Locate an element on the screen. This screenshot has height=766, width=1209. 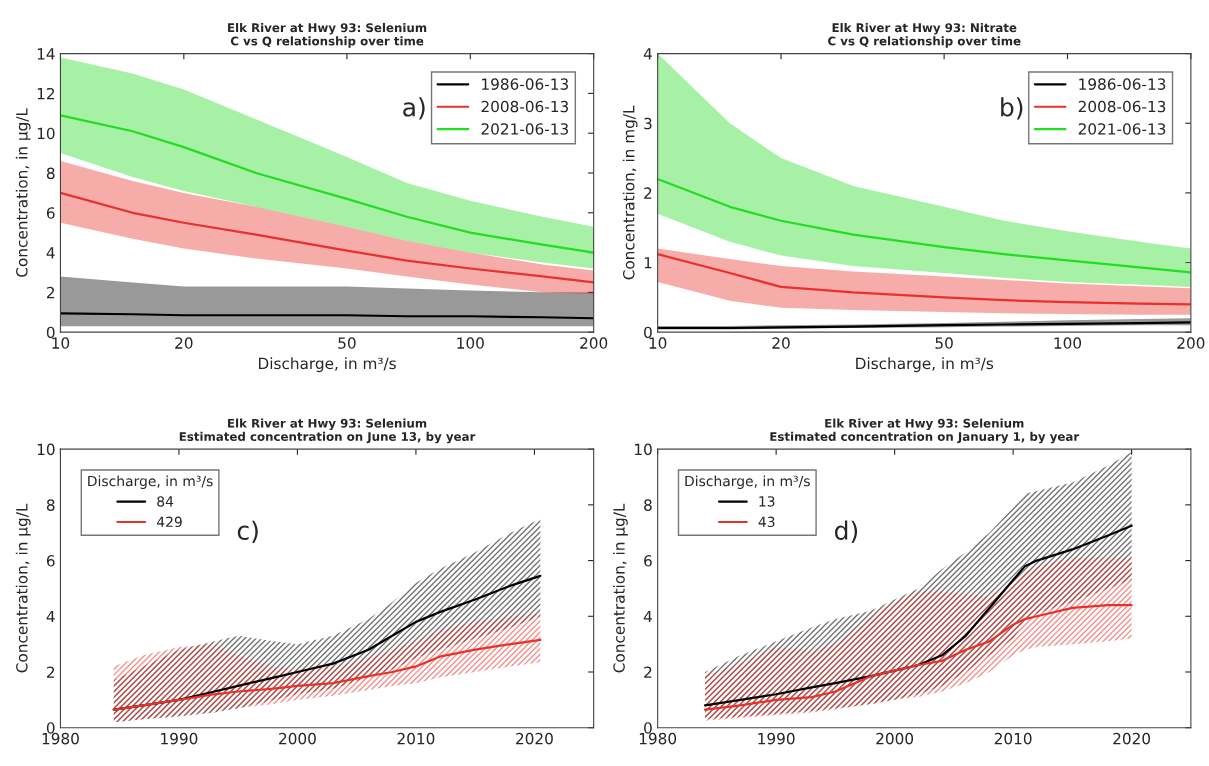
annotation: a) is located at coordinates (414, 108).